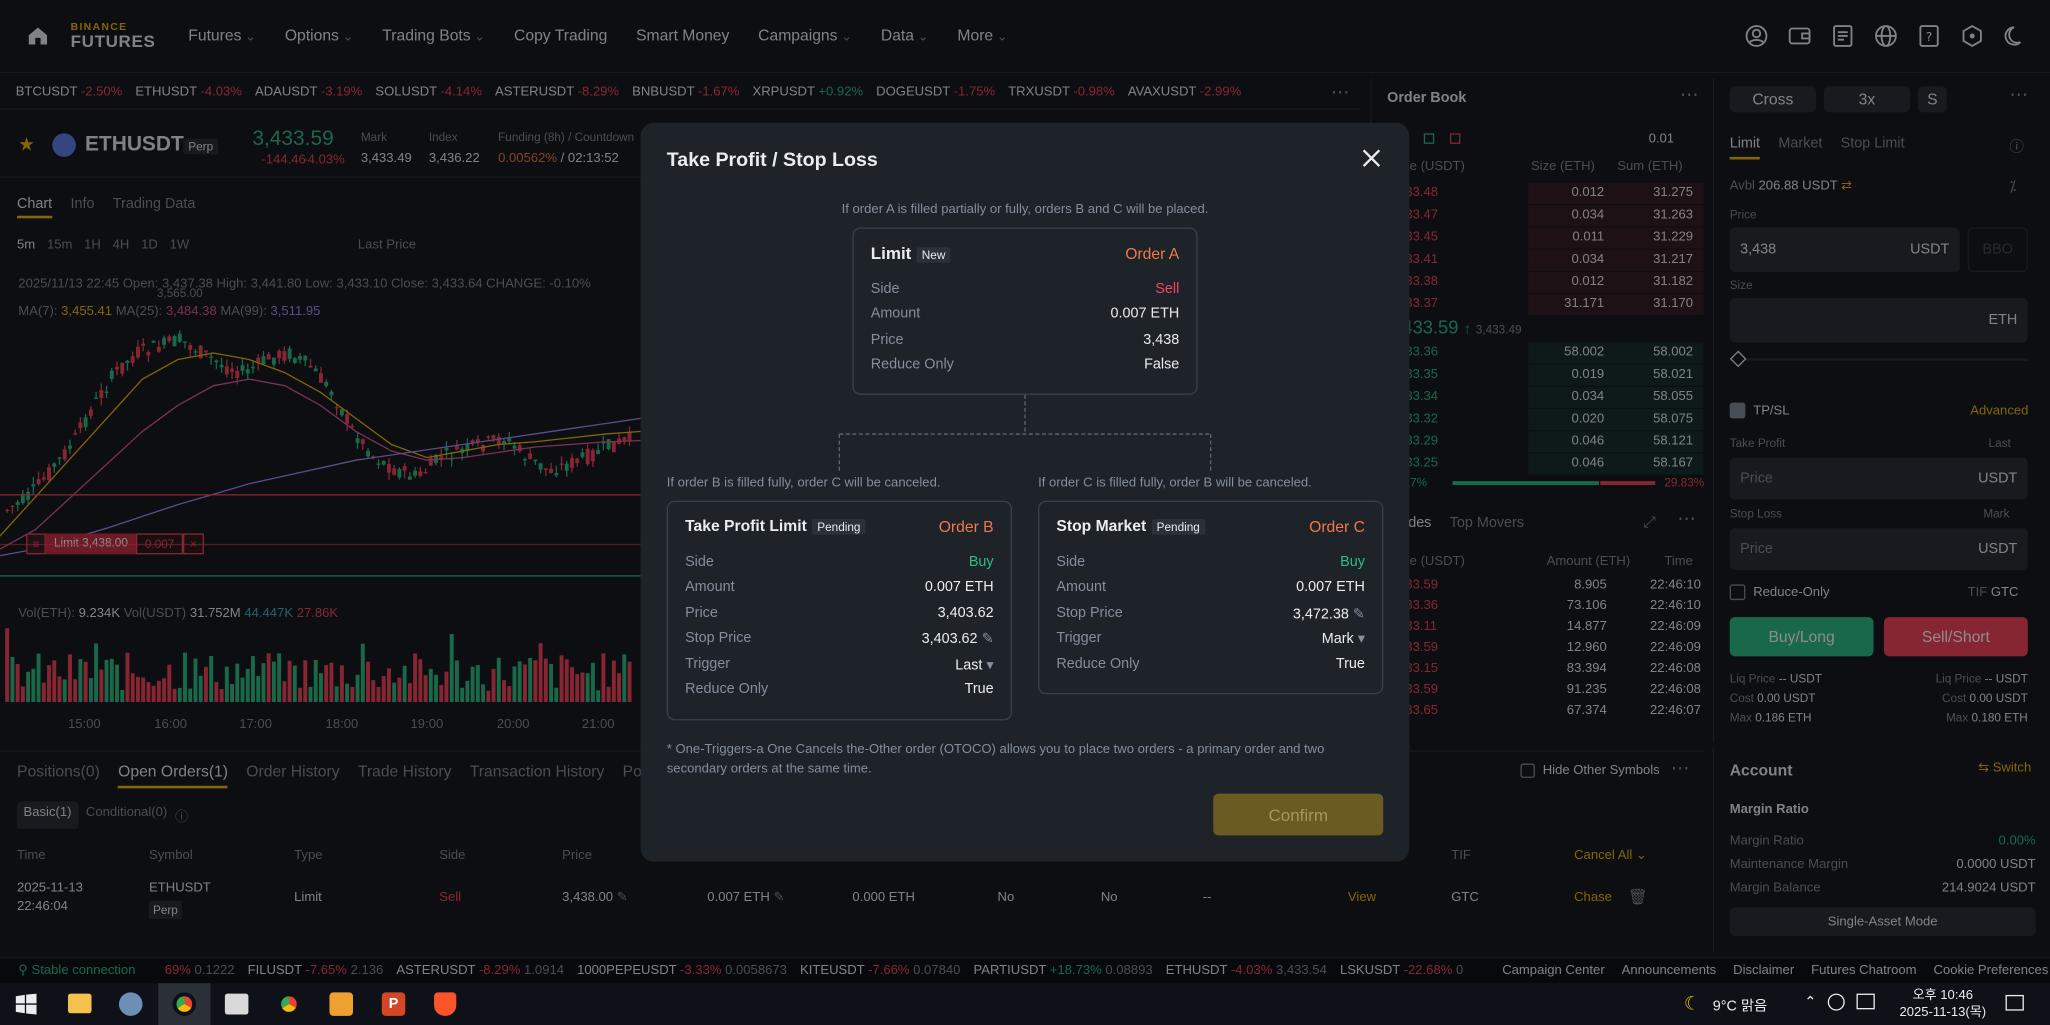 This screenshot has width=2050, height=1025. Describe the element at coordinates (1847, 186) in the screenshot. I see `transfer-icon: ⇄` at that location.